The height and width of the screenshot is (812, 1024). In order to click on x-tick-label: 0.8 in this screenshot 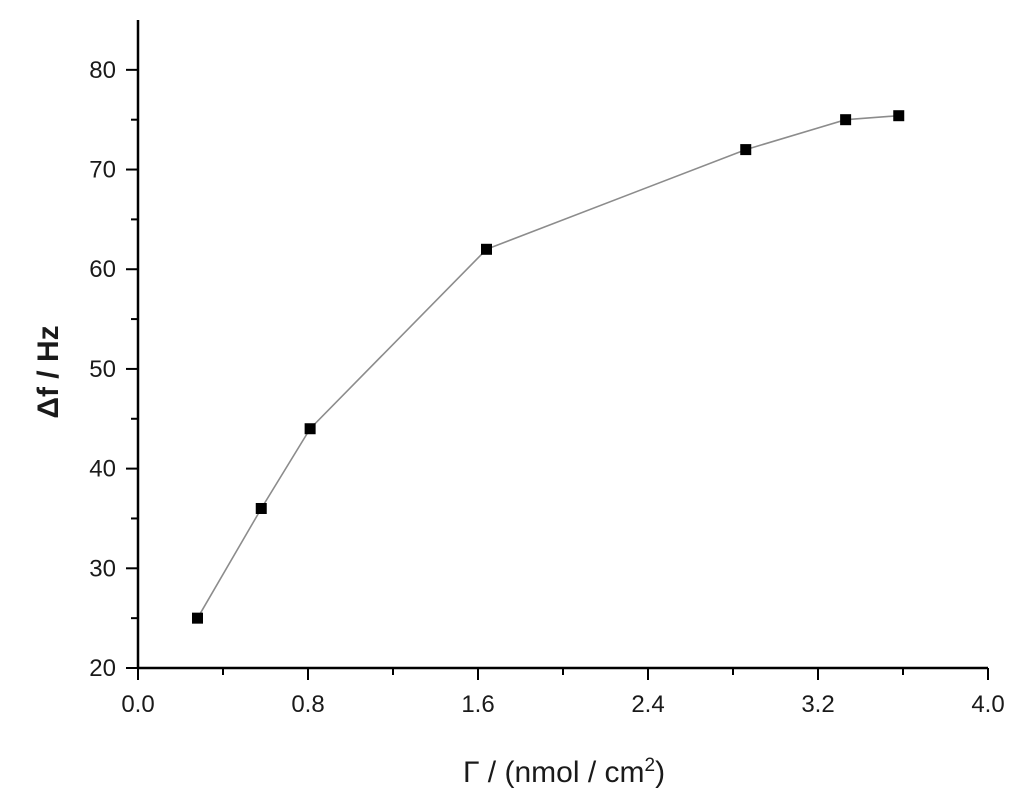, I will do `click(307, 704)`.